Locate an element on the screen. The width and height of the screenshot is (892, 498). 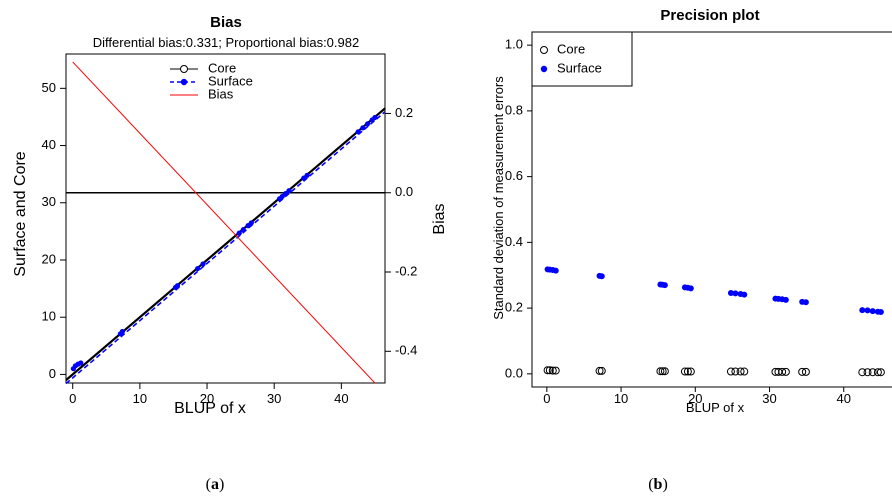
bias-chart-y2-tick-label: -0.4 is located at coordinates (406, 350).